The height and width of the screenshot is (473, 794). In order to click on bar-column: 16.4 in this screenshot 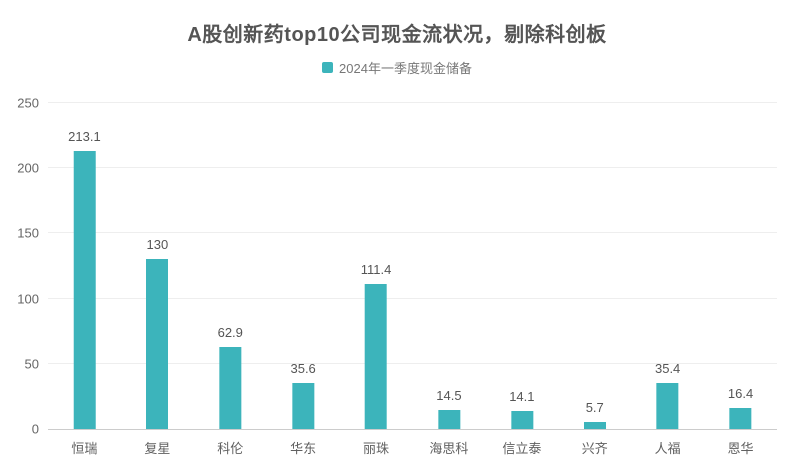, I will do `click(740, 407)`.